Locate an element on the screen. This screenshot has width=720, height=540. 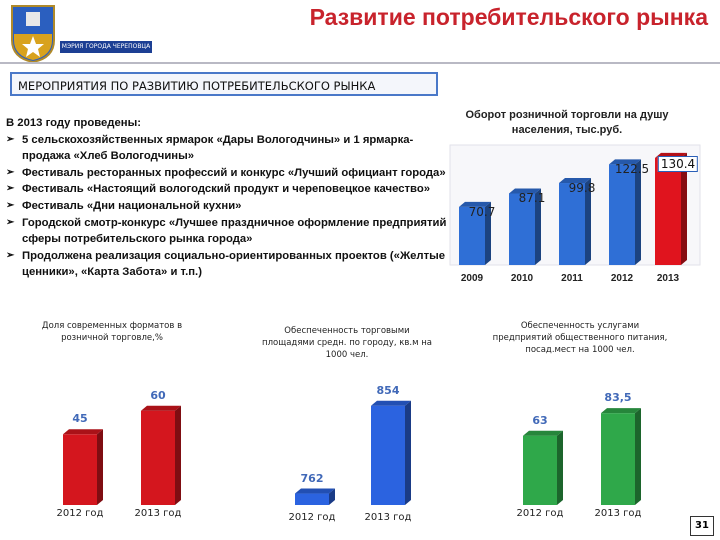
data-label: 60 is located at coordinates (158, 395).